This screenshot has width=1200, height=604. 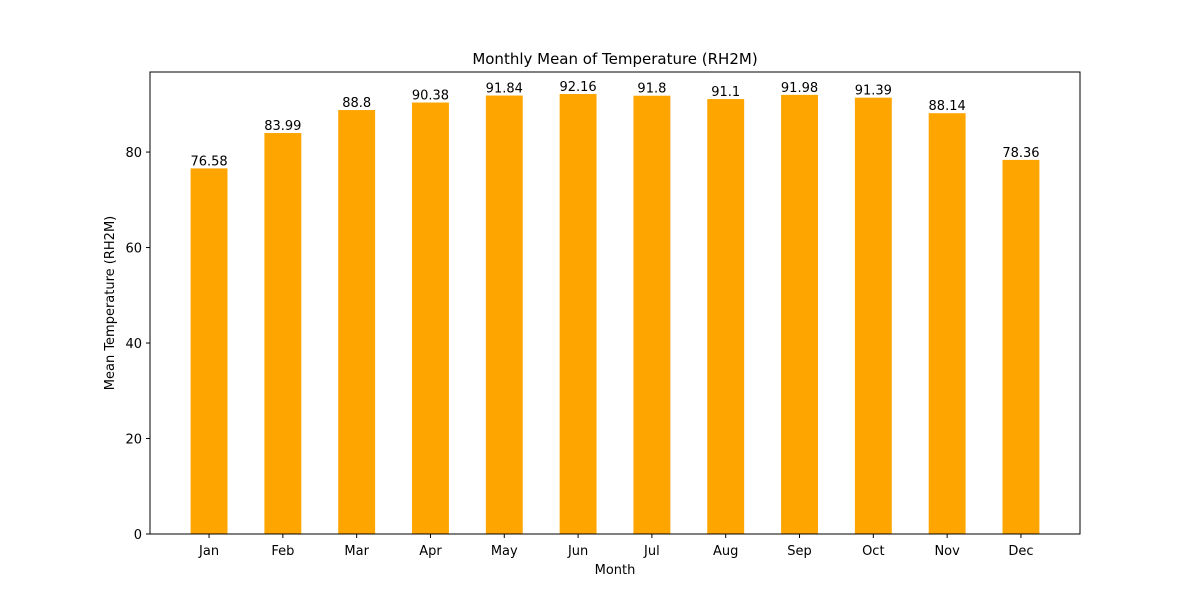 What do you see at coordinates (799, 88) in the screenshot?
I see `data-label-sep: 91.98` at bounding box center [799, 88].